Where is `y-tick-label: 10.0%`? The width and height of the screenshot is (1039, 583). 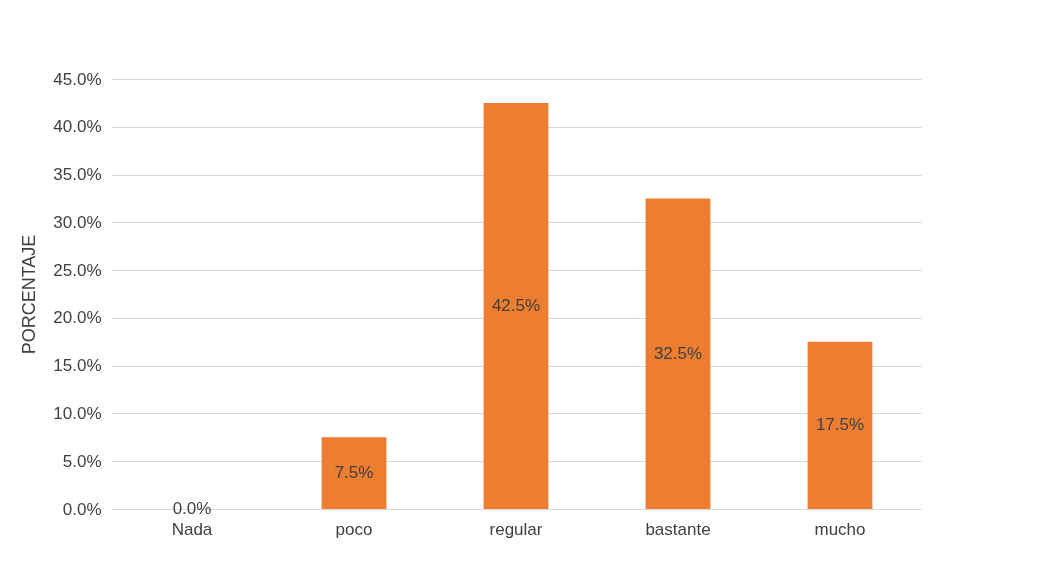
y-tick-label: 10.0% is located at coordinates (77, 413).